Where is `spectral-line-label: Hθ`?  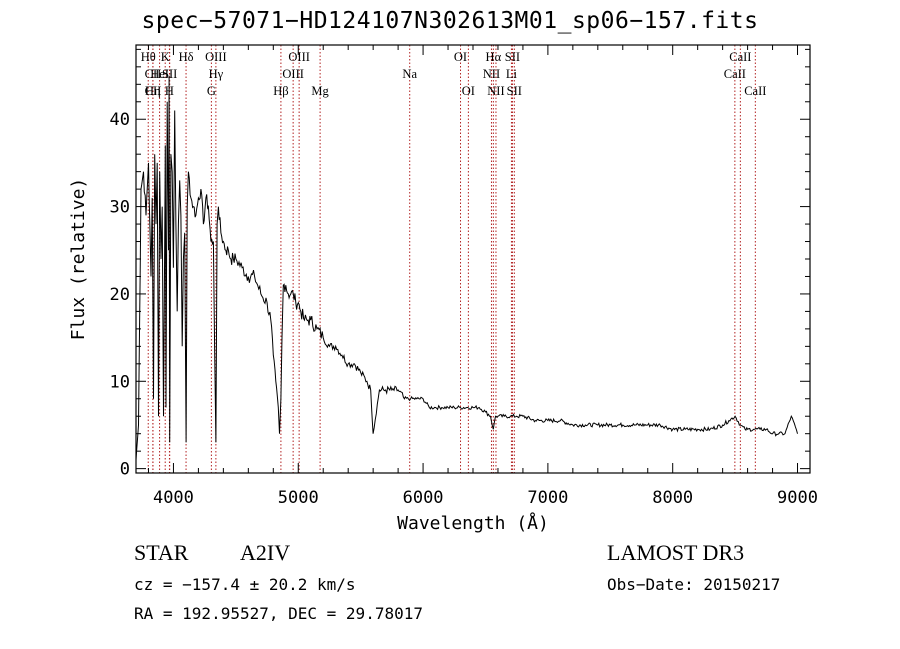 spectral-line-label: Hθ is located at coordinates (148, 57).